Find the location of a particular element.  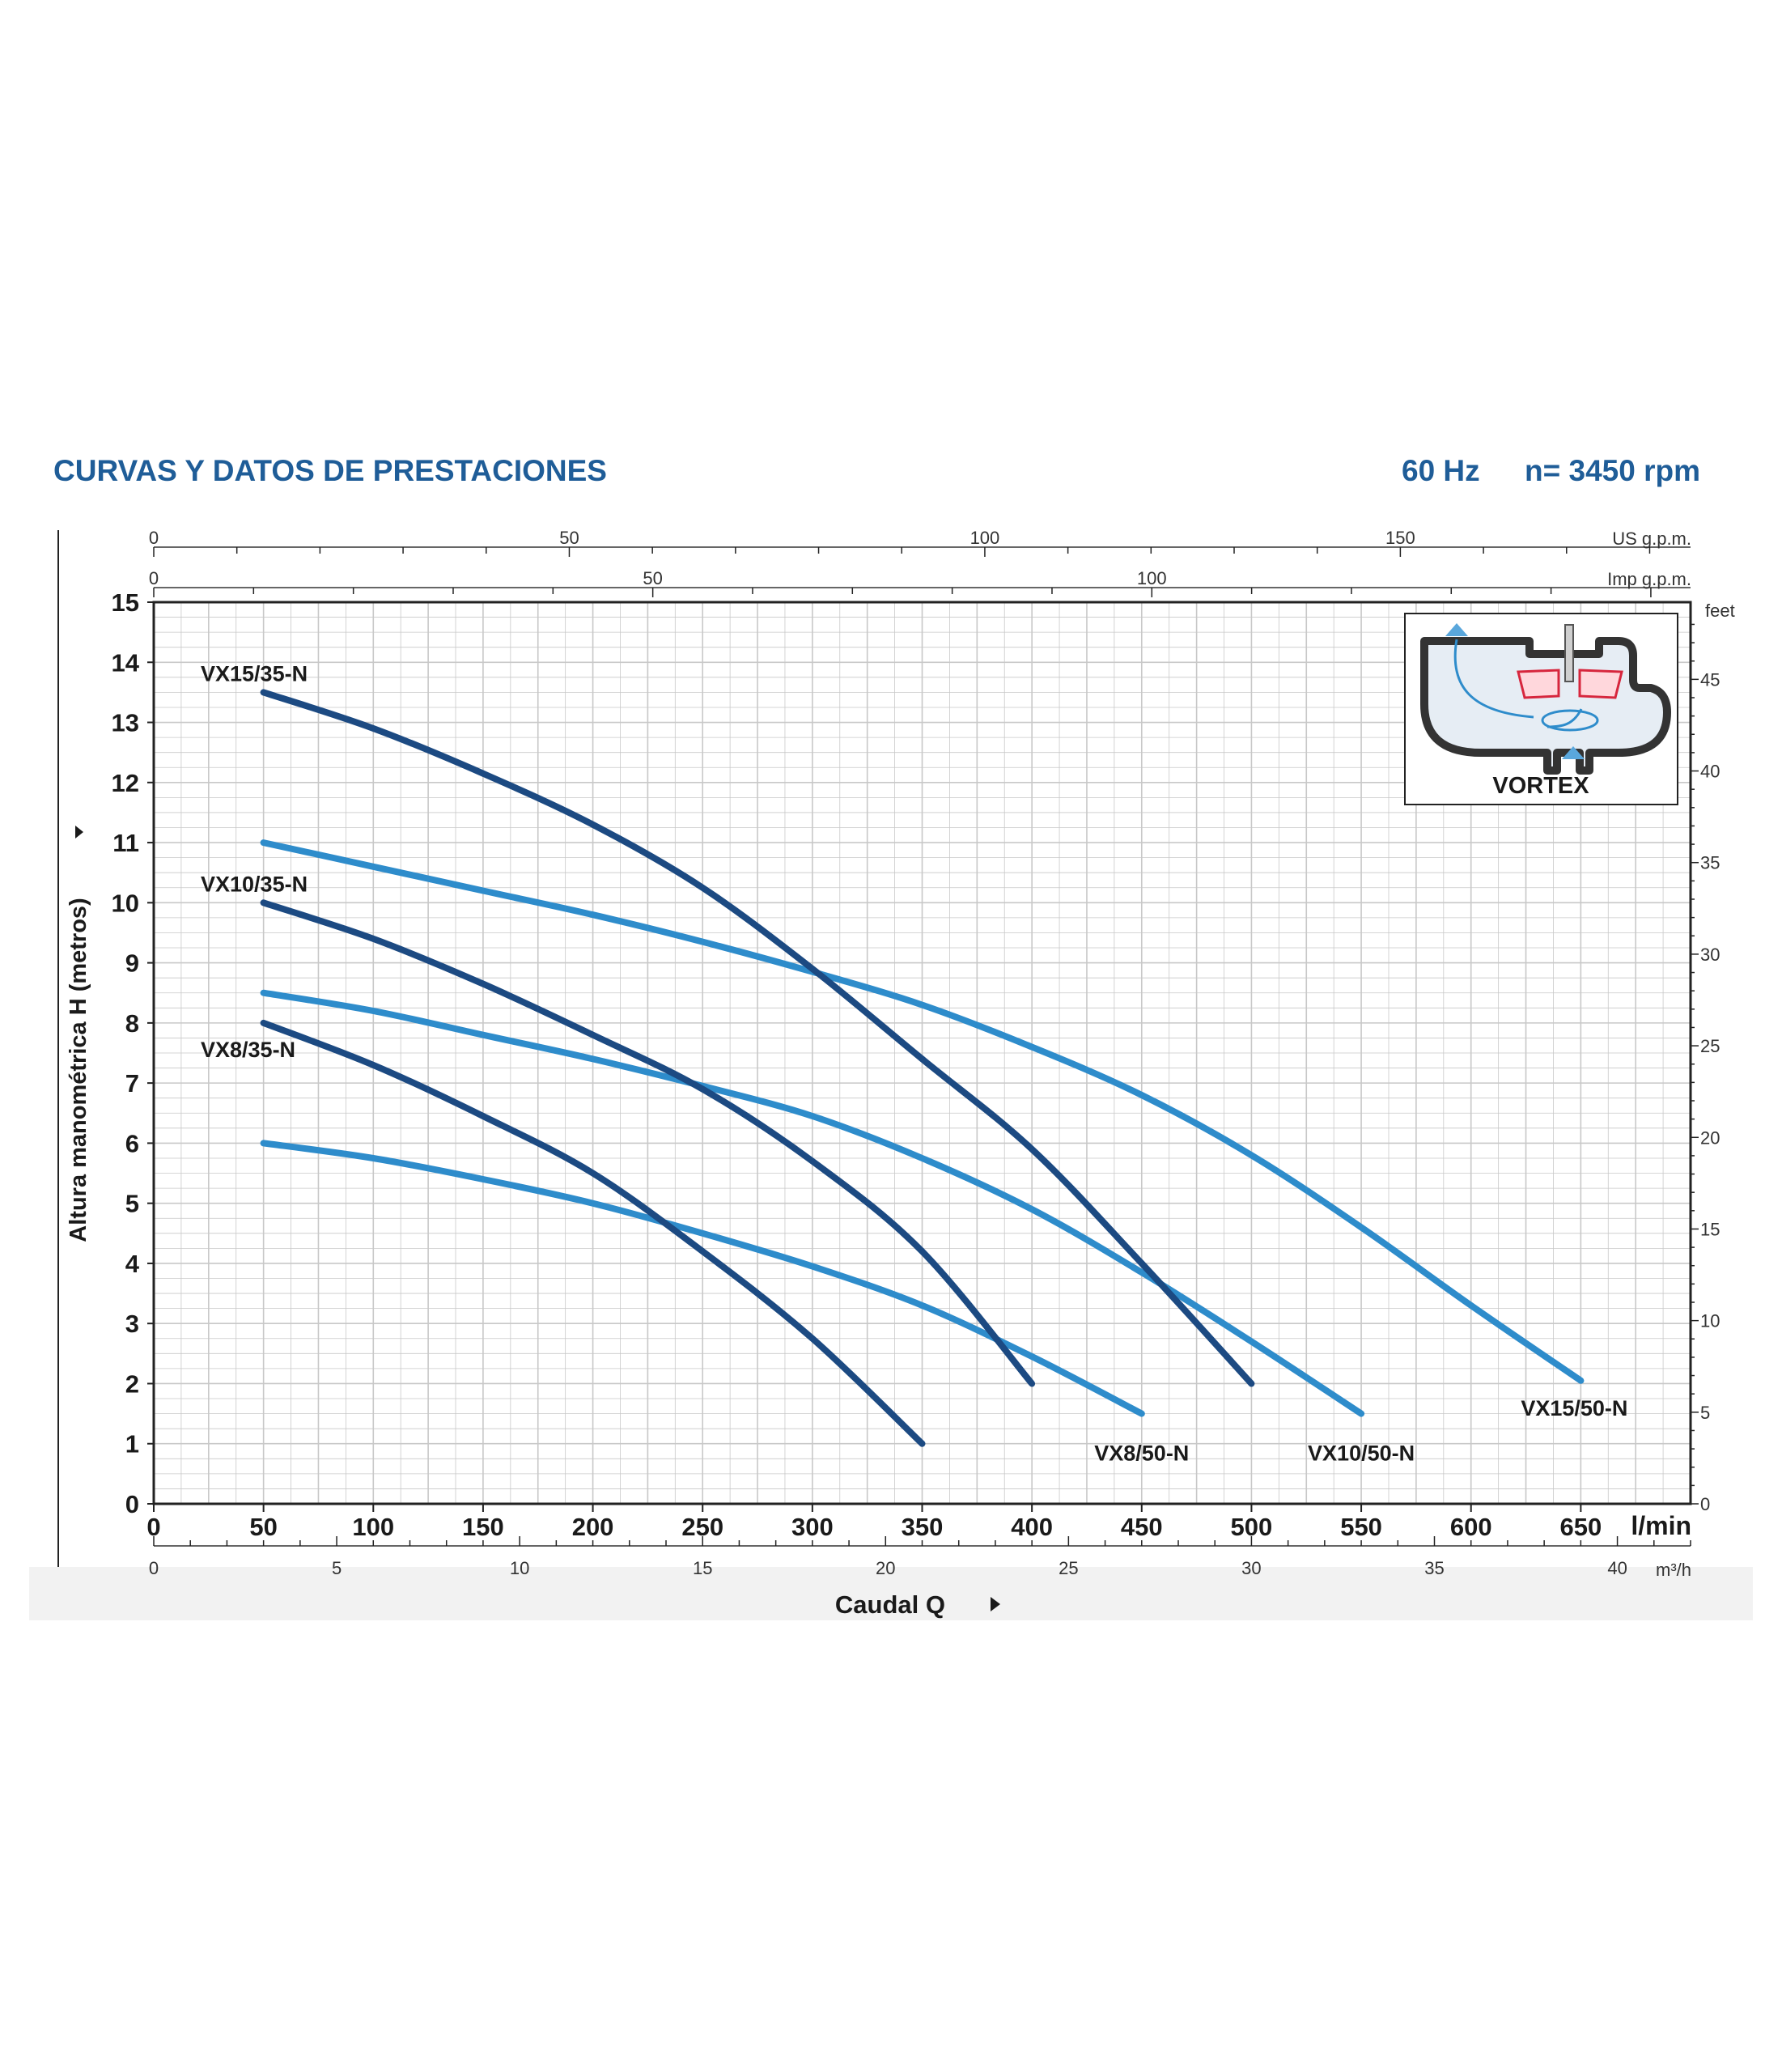

y-tick-label: 5 is located at coordinates (132, 1204).